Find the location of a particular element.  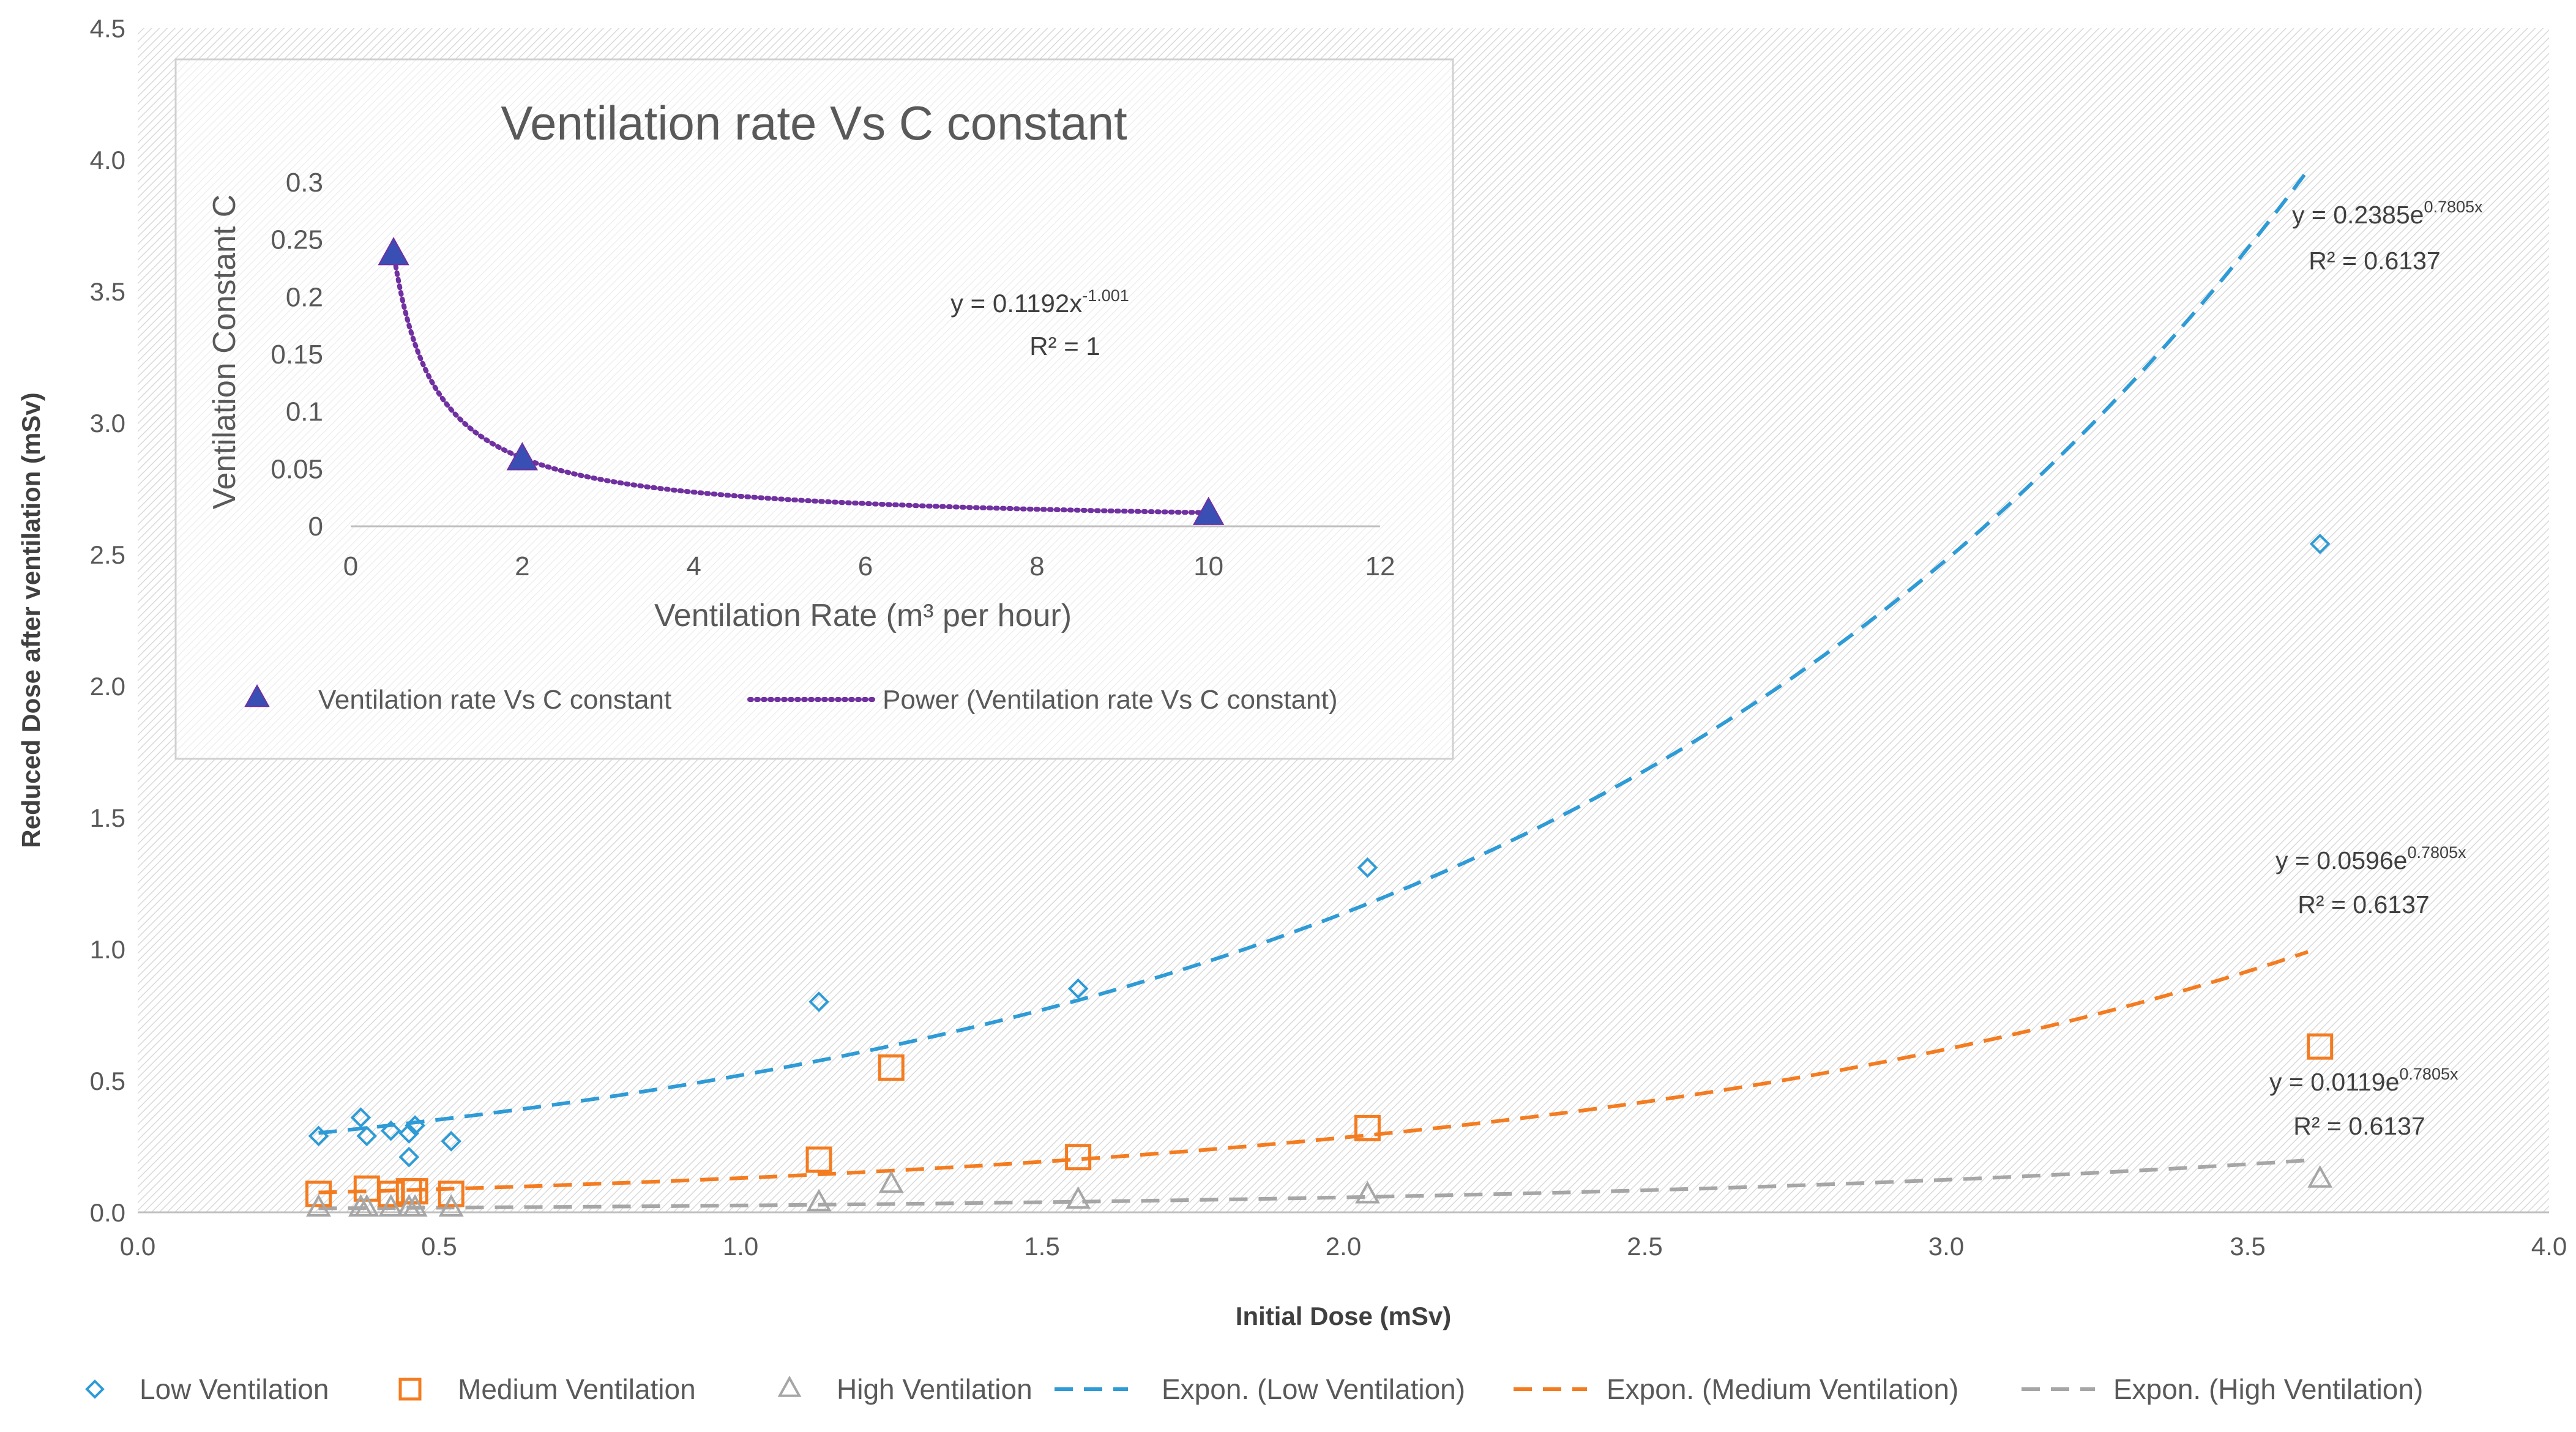

trendline-equation-1: y = 0.0596e0.7805x is located at coordinates (2370, 859).